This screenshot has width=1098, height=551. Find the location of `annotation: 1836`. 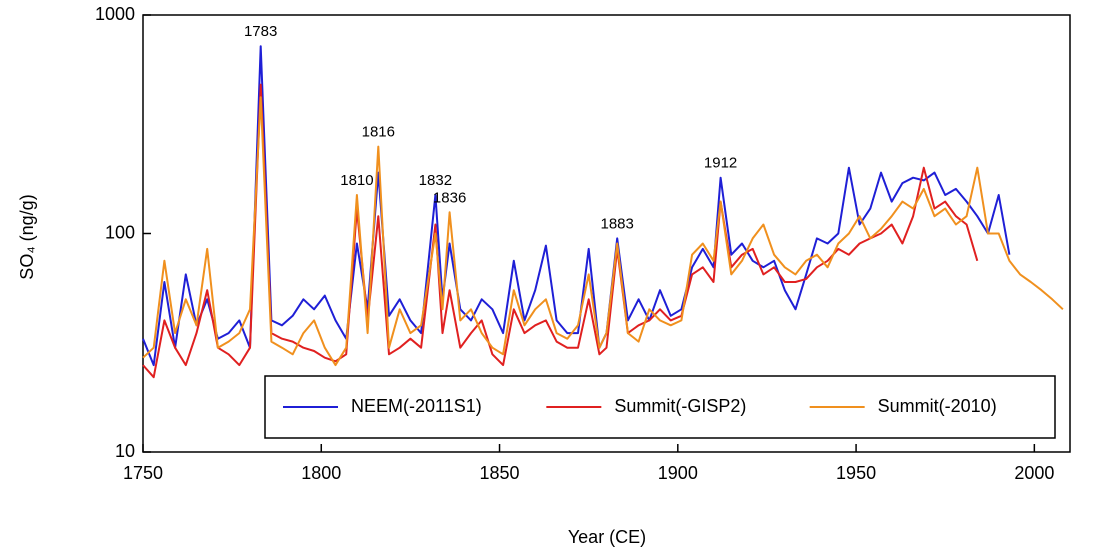

annotation: 1836 is located at coordinates (449, 197).